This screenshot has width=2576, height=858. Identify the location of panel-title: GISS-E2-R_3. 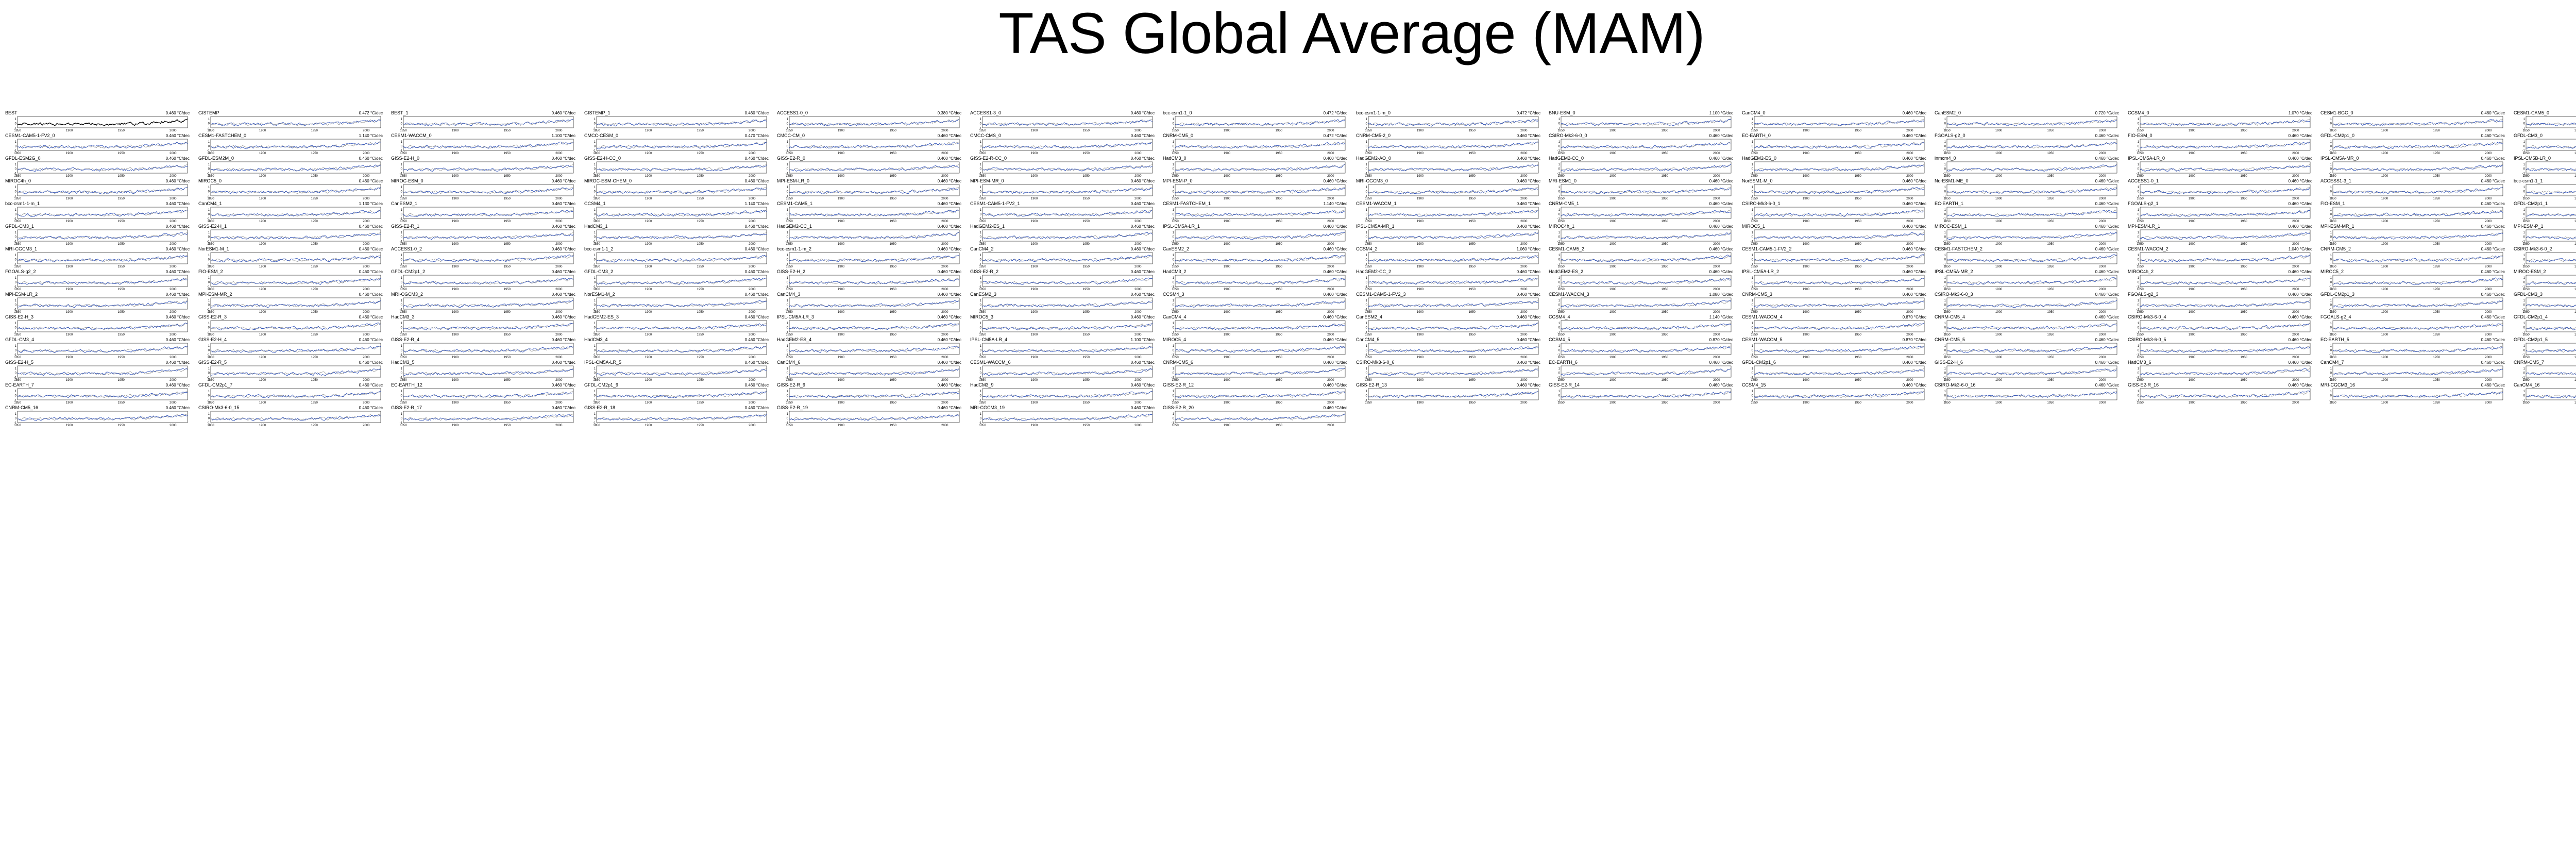
(212, 316).